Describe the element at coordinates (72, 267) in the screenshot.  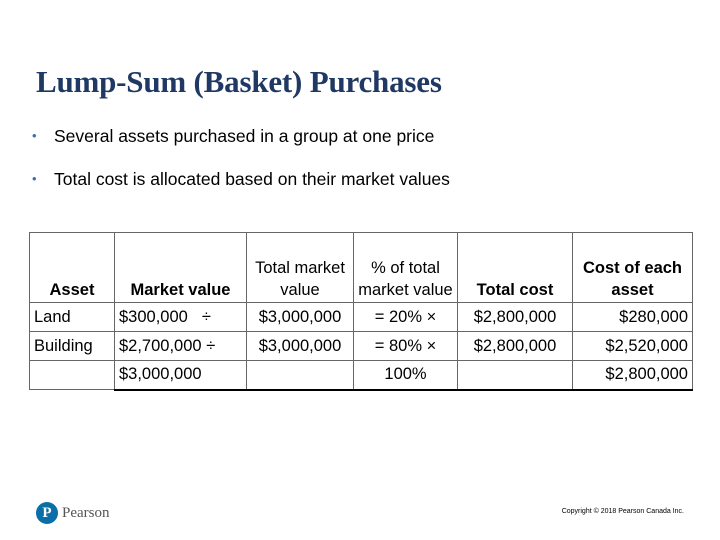
I see `header-asset: Asset` at that location.